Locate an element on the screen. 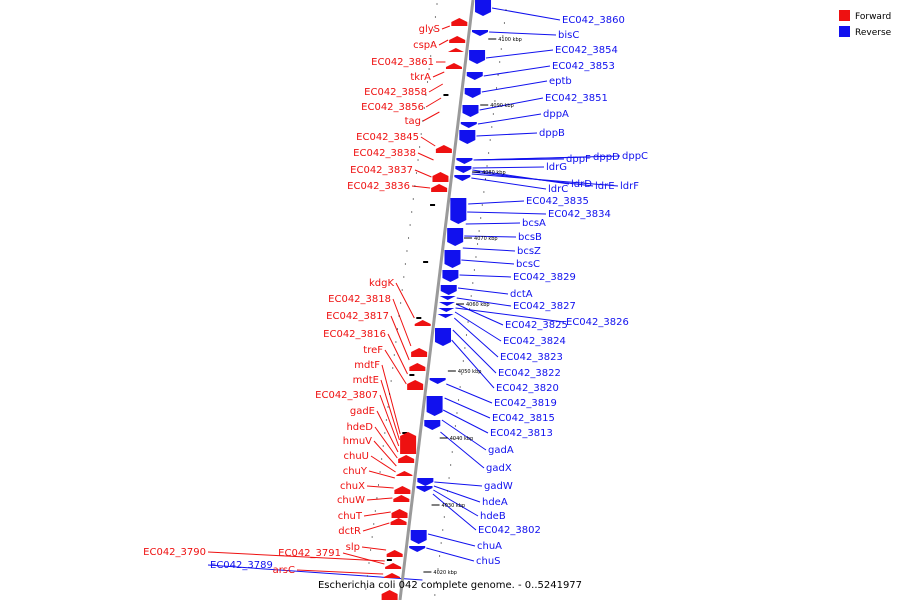 This screenshot has width=900, height=600. gene-label-ec042-3819: EC042_3819 is located at coordinates (525, 403).